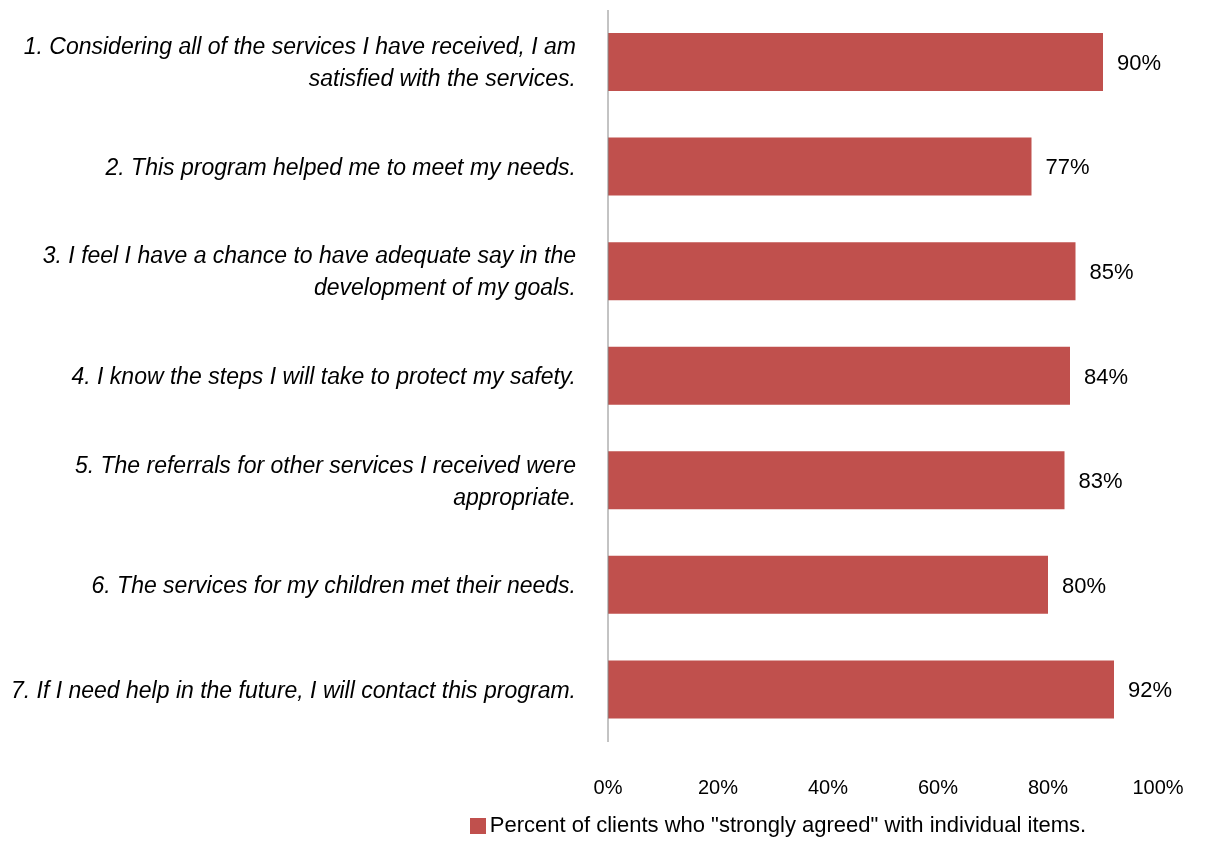  I want to click on legend-label: Percent of clients who "strongly agreed" with individual items., so click(788, 824).